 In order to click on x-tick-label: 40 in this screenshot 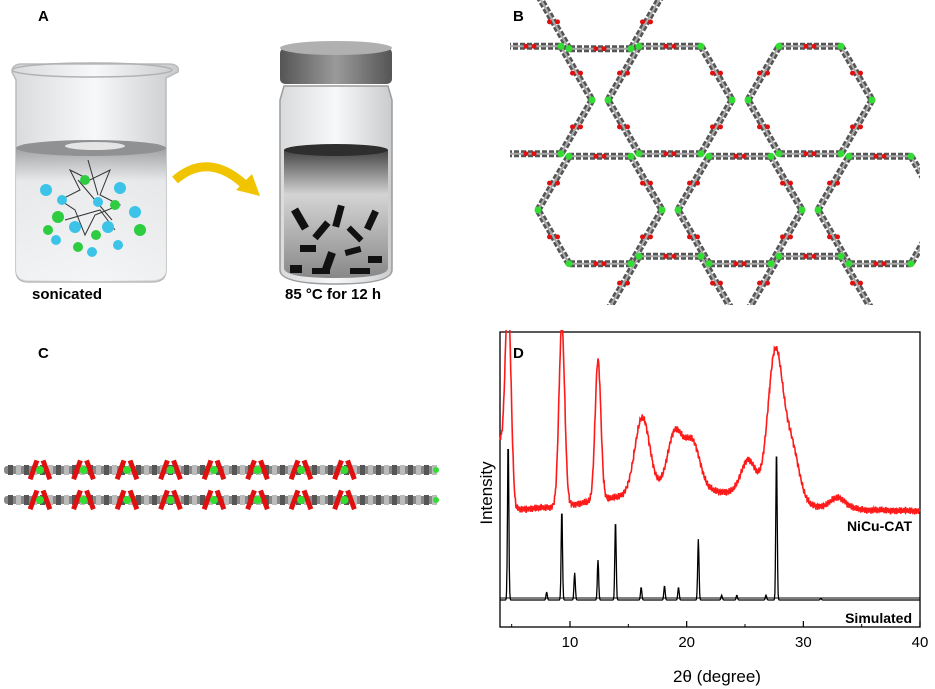, I will do `click(920, 642)`.